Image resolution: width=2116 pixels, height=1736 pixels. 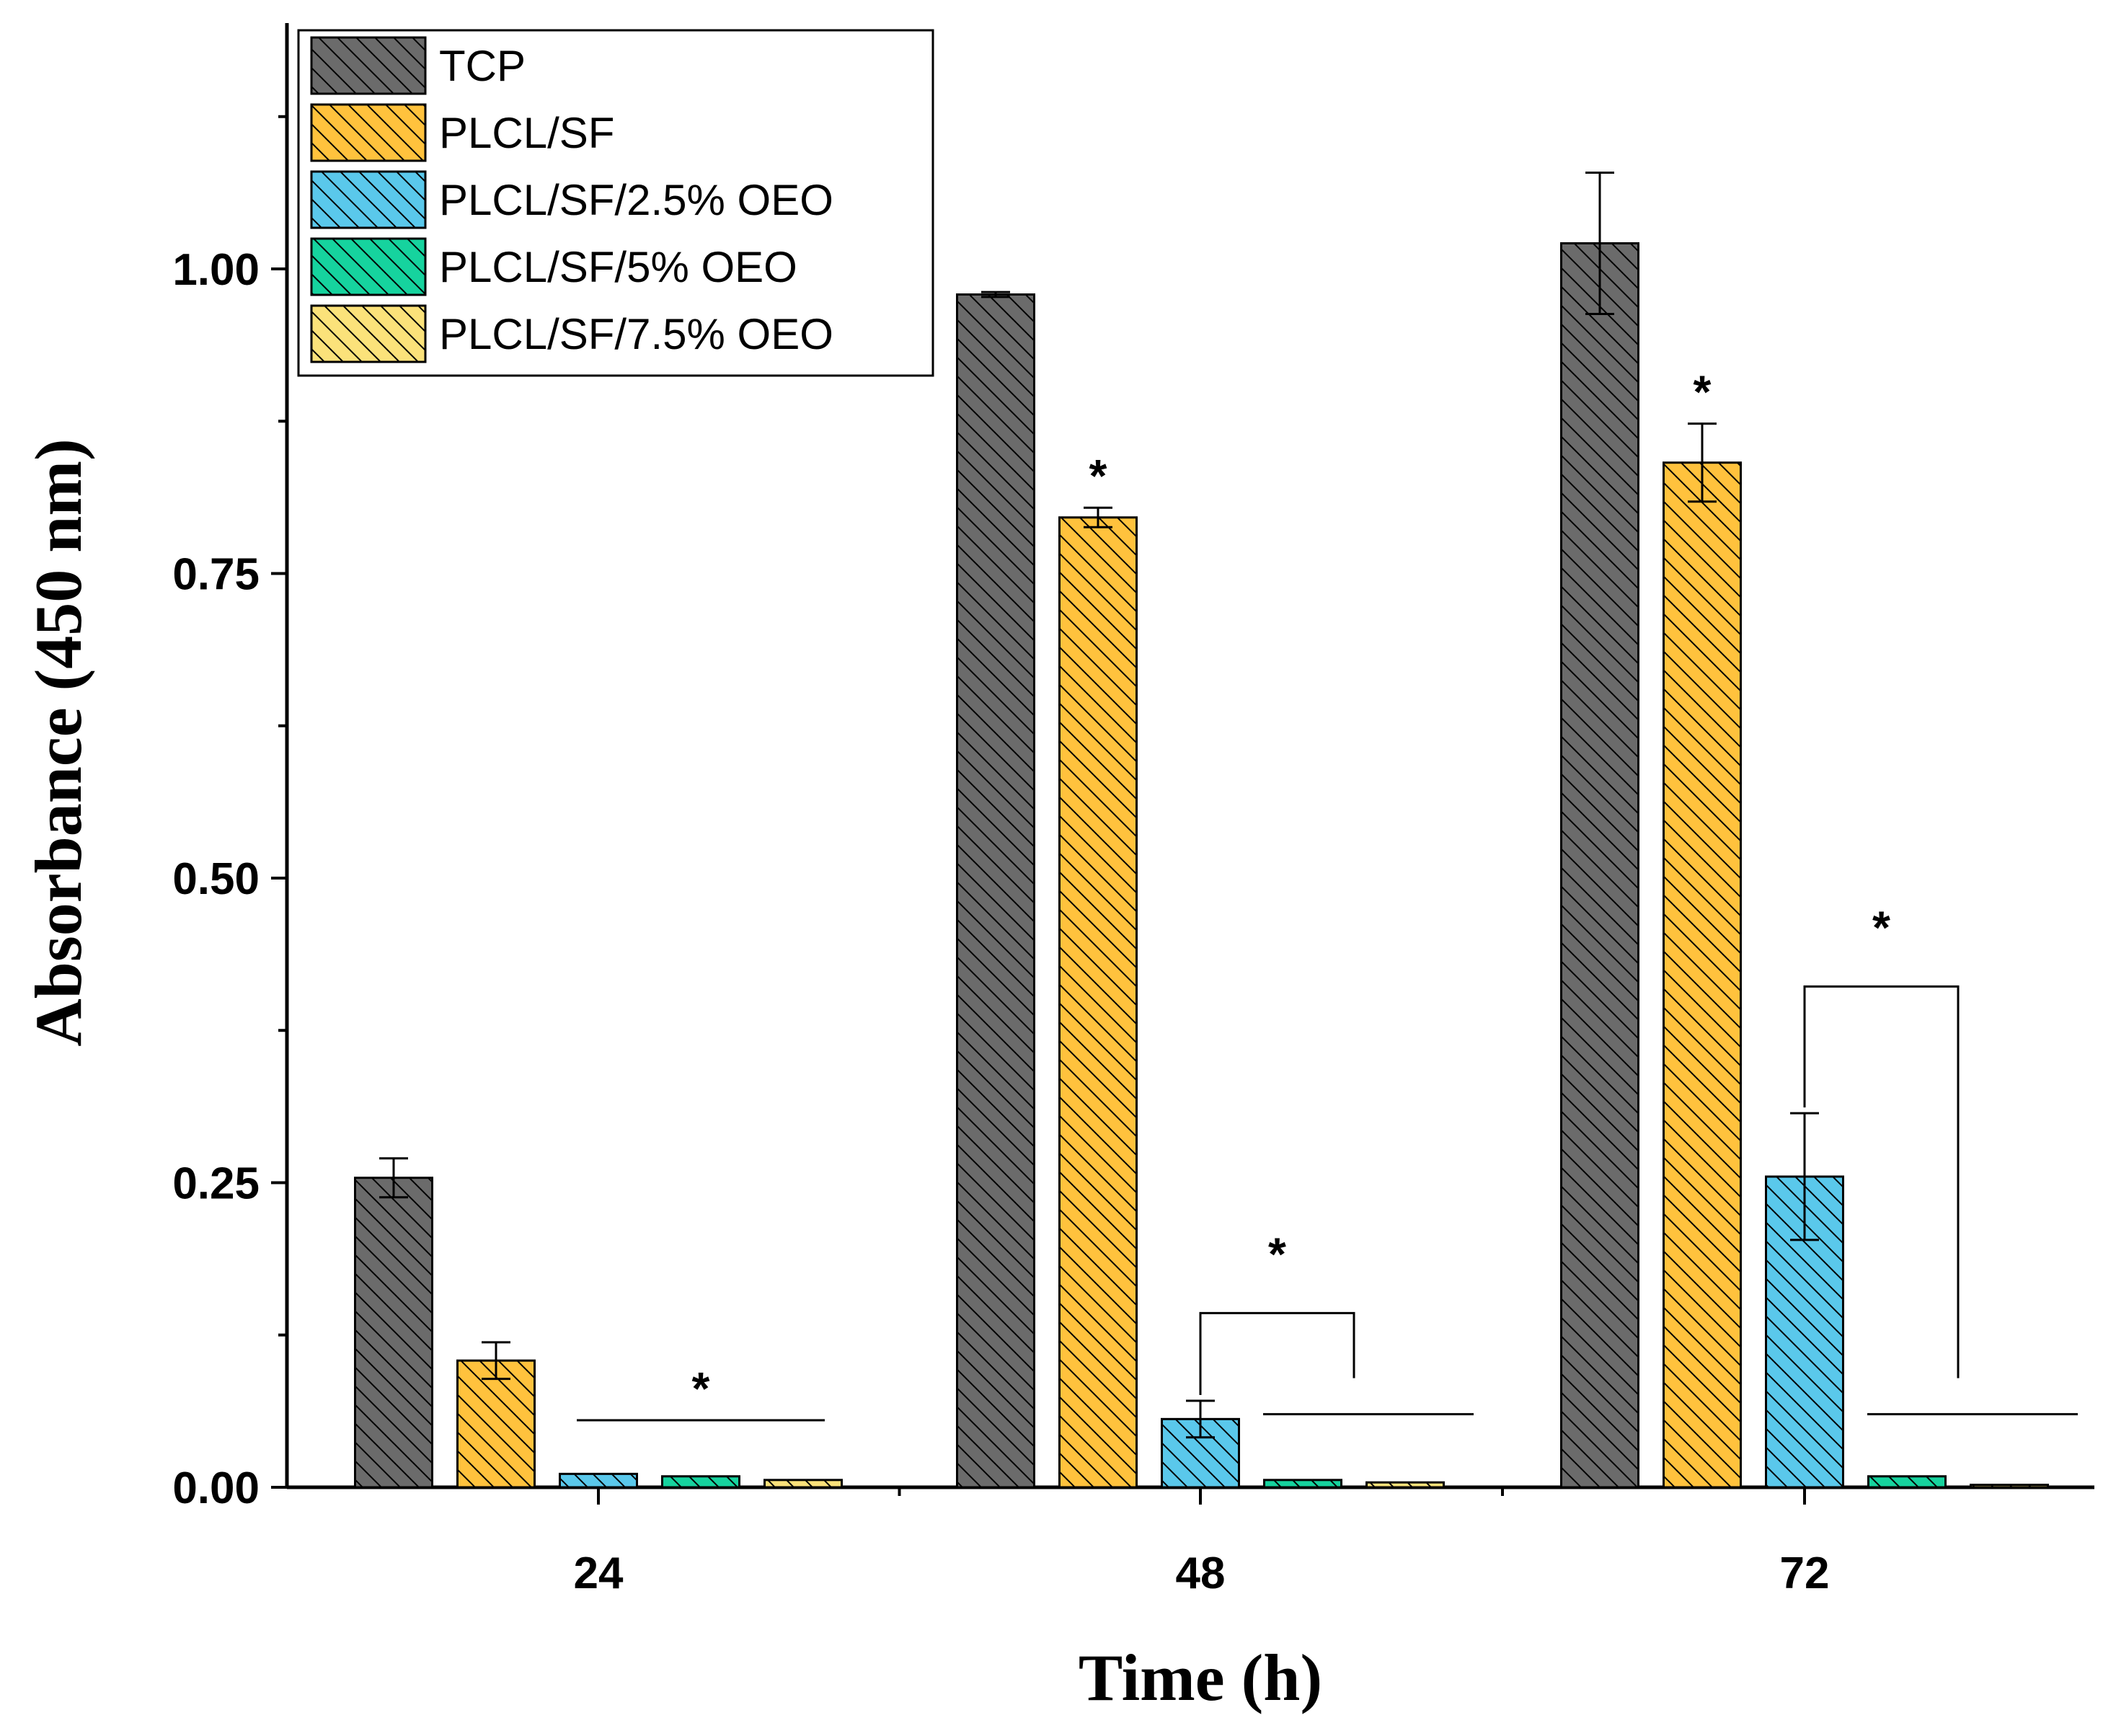 I want to click on legend-label: PLCL/SF, so click(x=526, y=133).